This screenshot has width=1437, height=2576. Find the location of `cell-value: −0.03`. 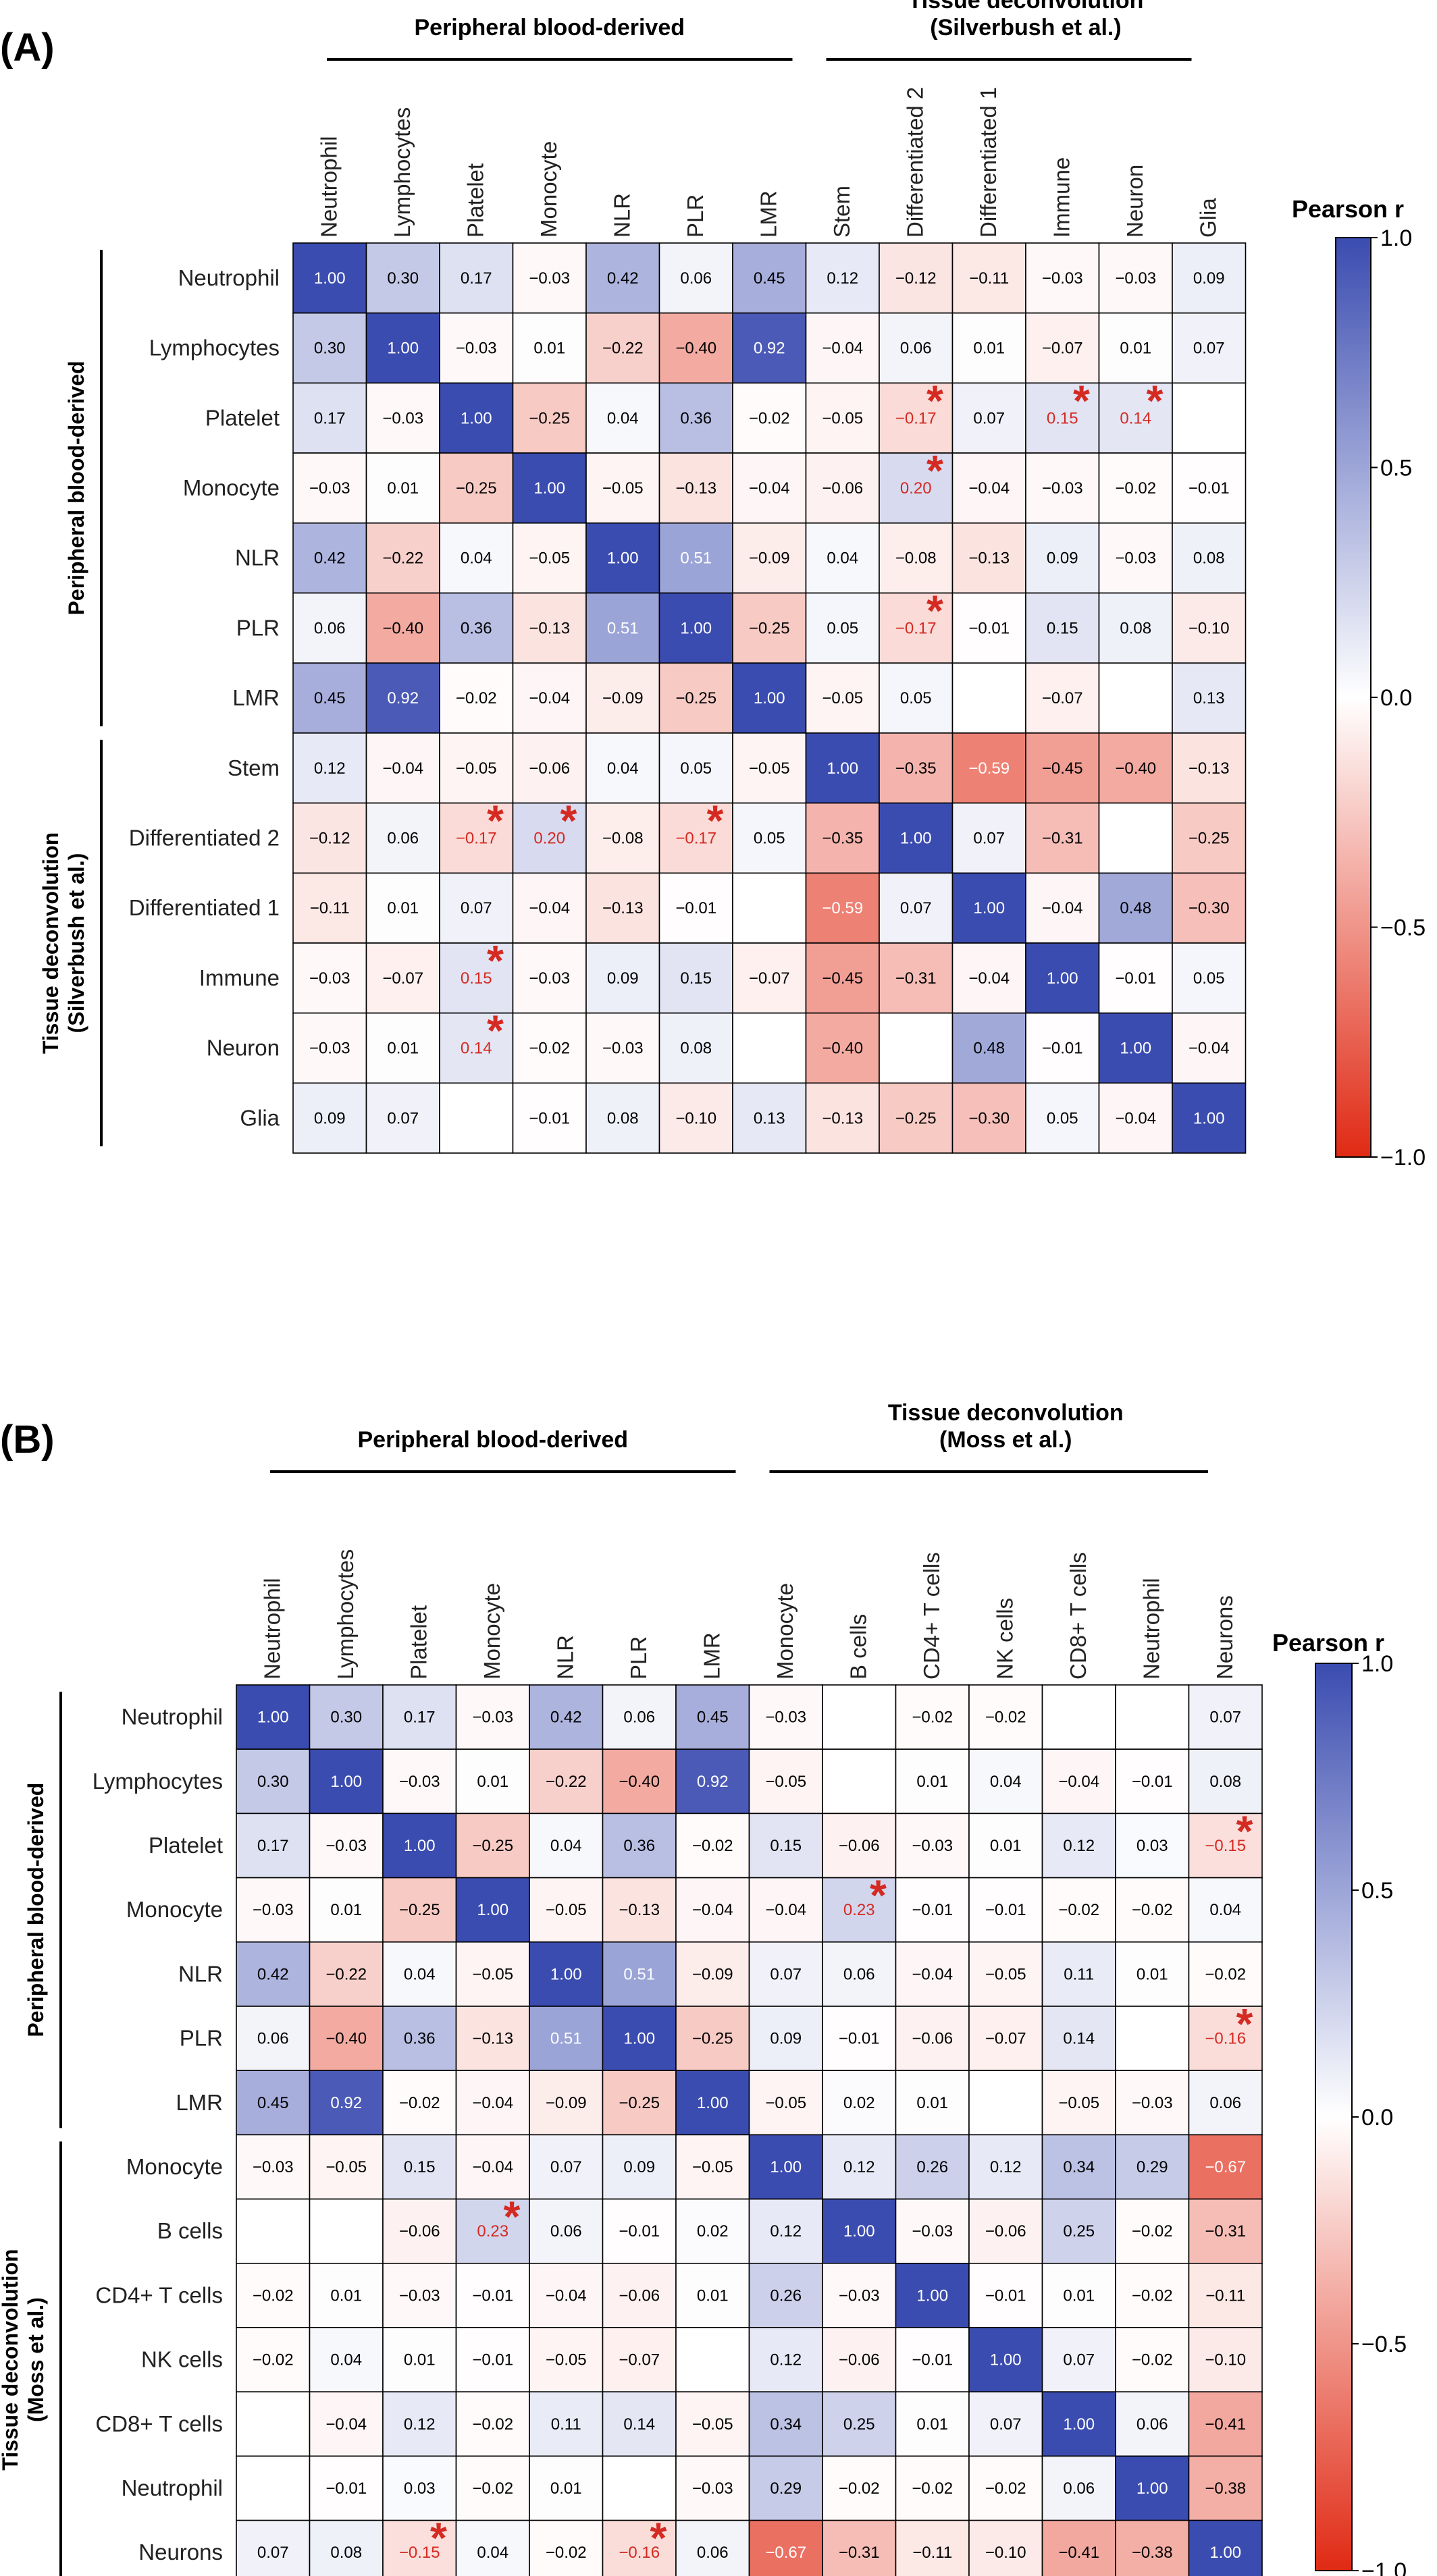

cell-value: −0.03 is located at coordinates (476, 349).